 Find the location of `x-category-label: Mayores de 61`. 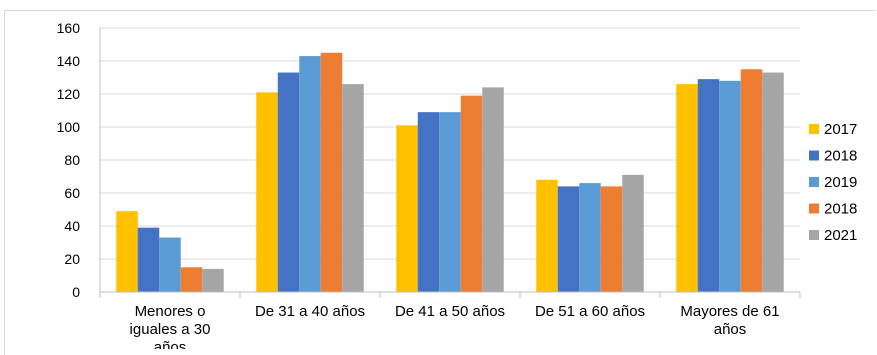

x-category-label: Mayores de 61 is located at coordinates (729, 311).